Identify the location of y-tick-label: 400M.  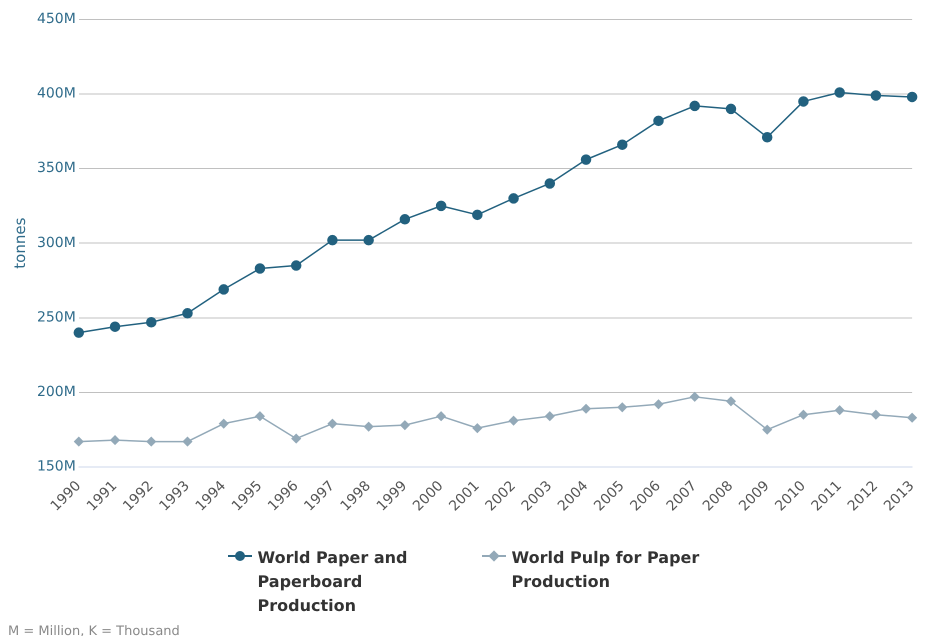
(56, 94).